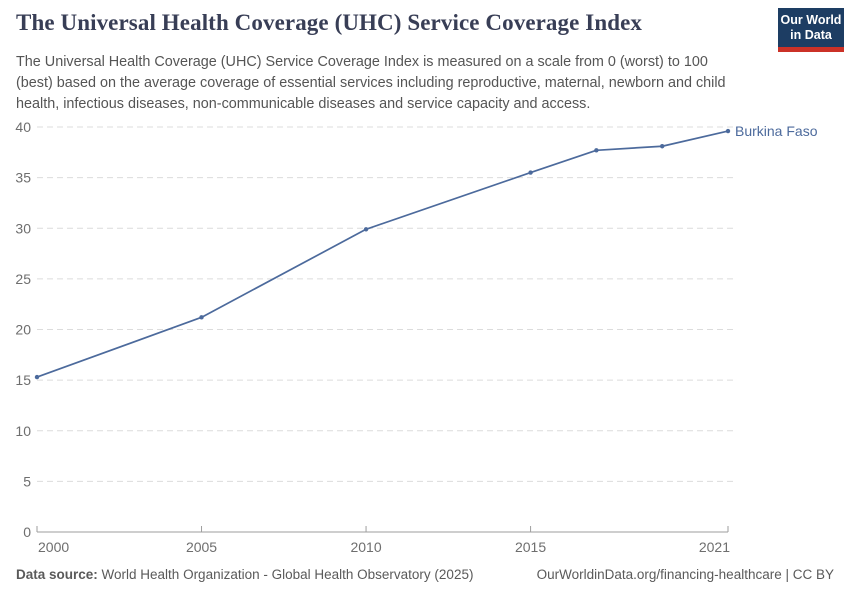 The image size is (850, 600). What do you see at coordinates (23, 431) in the screenshot?
I see `y-axis-label: 10` at bounding box center [23, 431].